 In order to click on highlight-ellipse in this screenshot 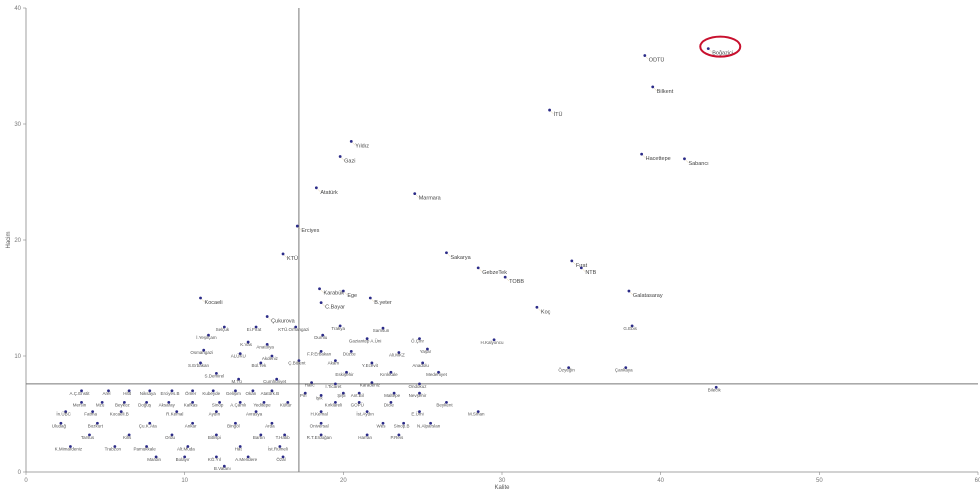, I will do `click(720, 46)`.